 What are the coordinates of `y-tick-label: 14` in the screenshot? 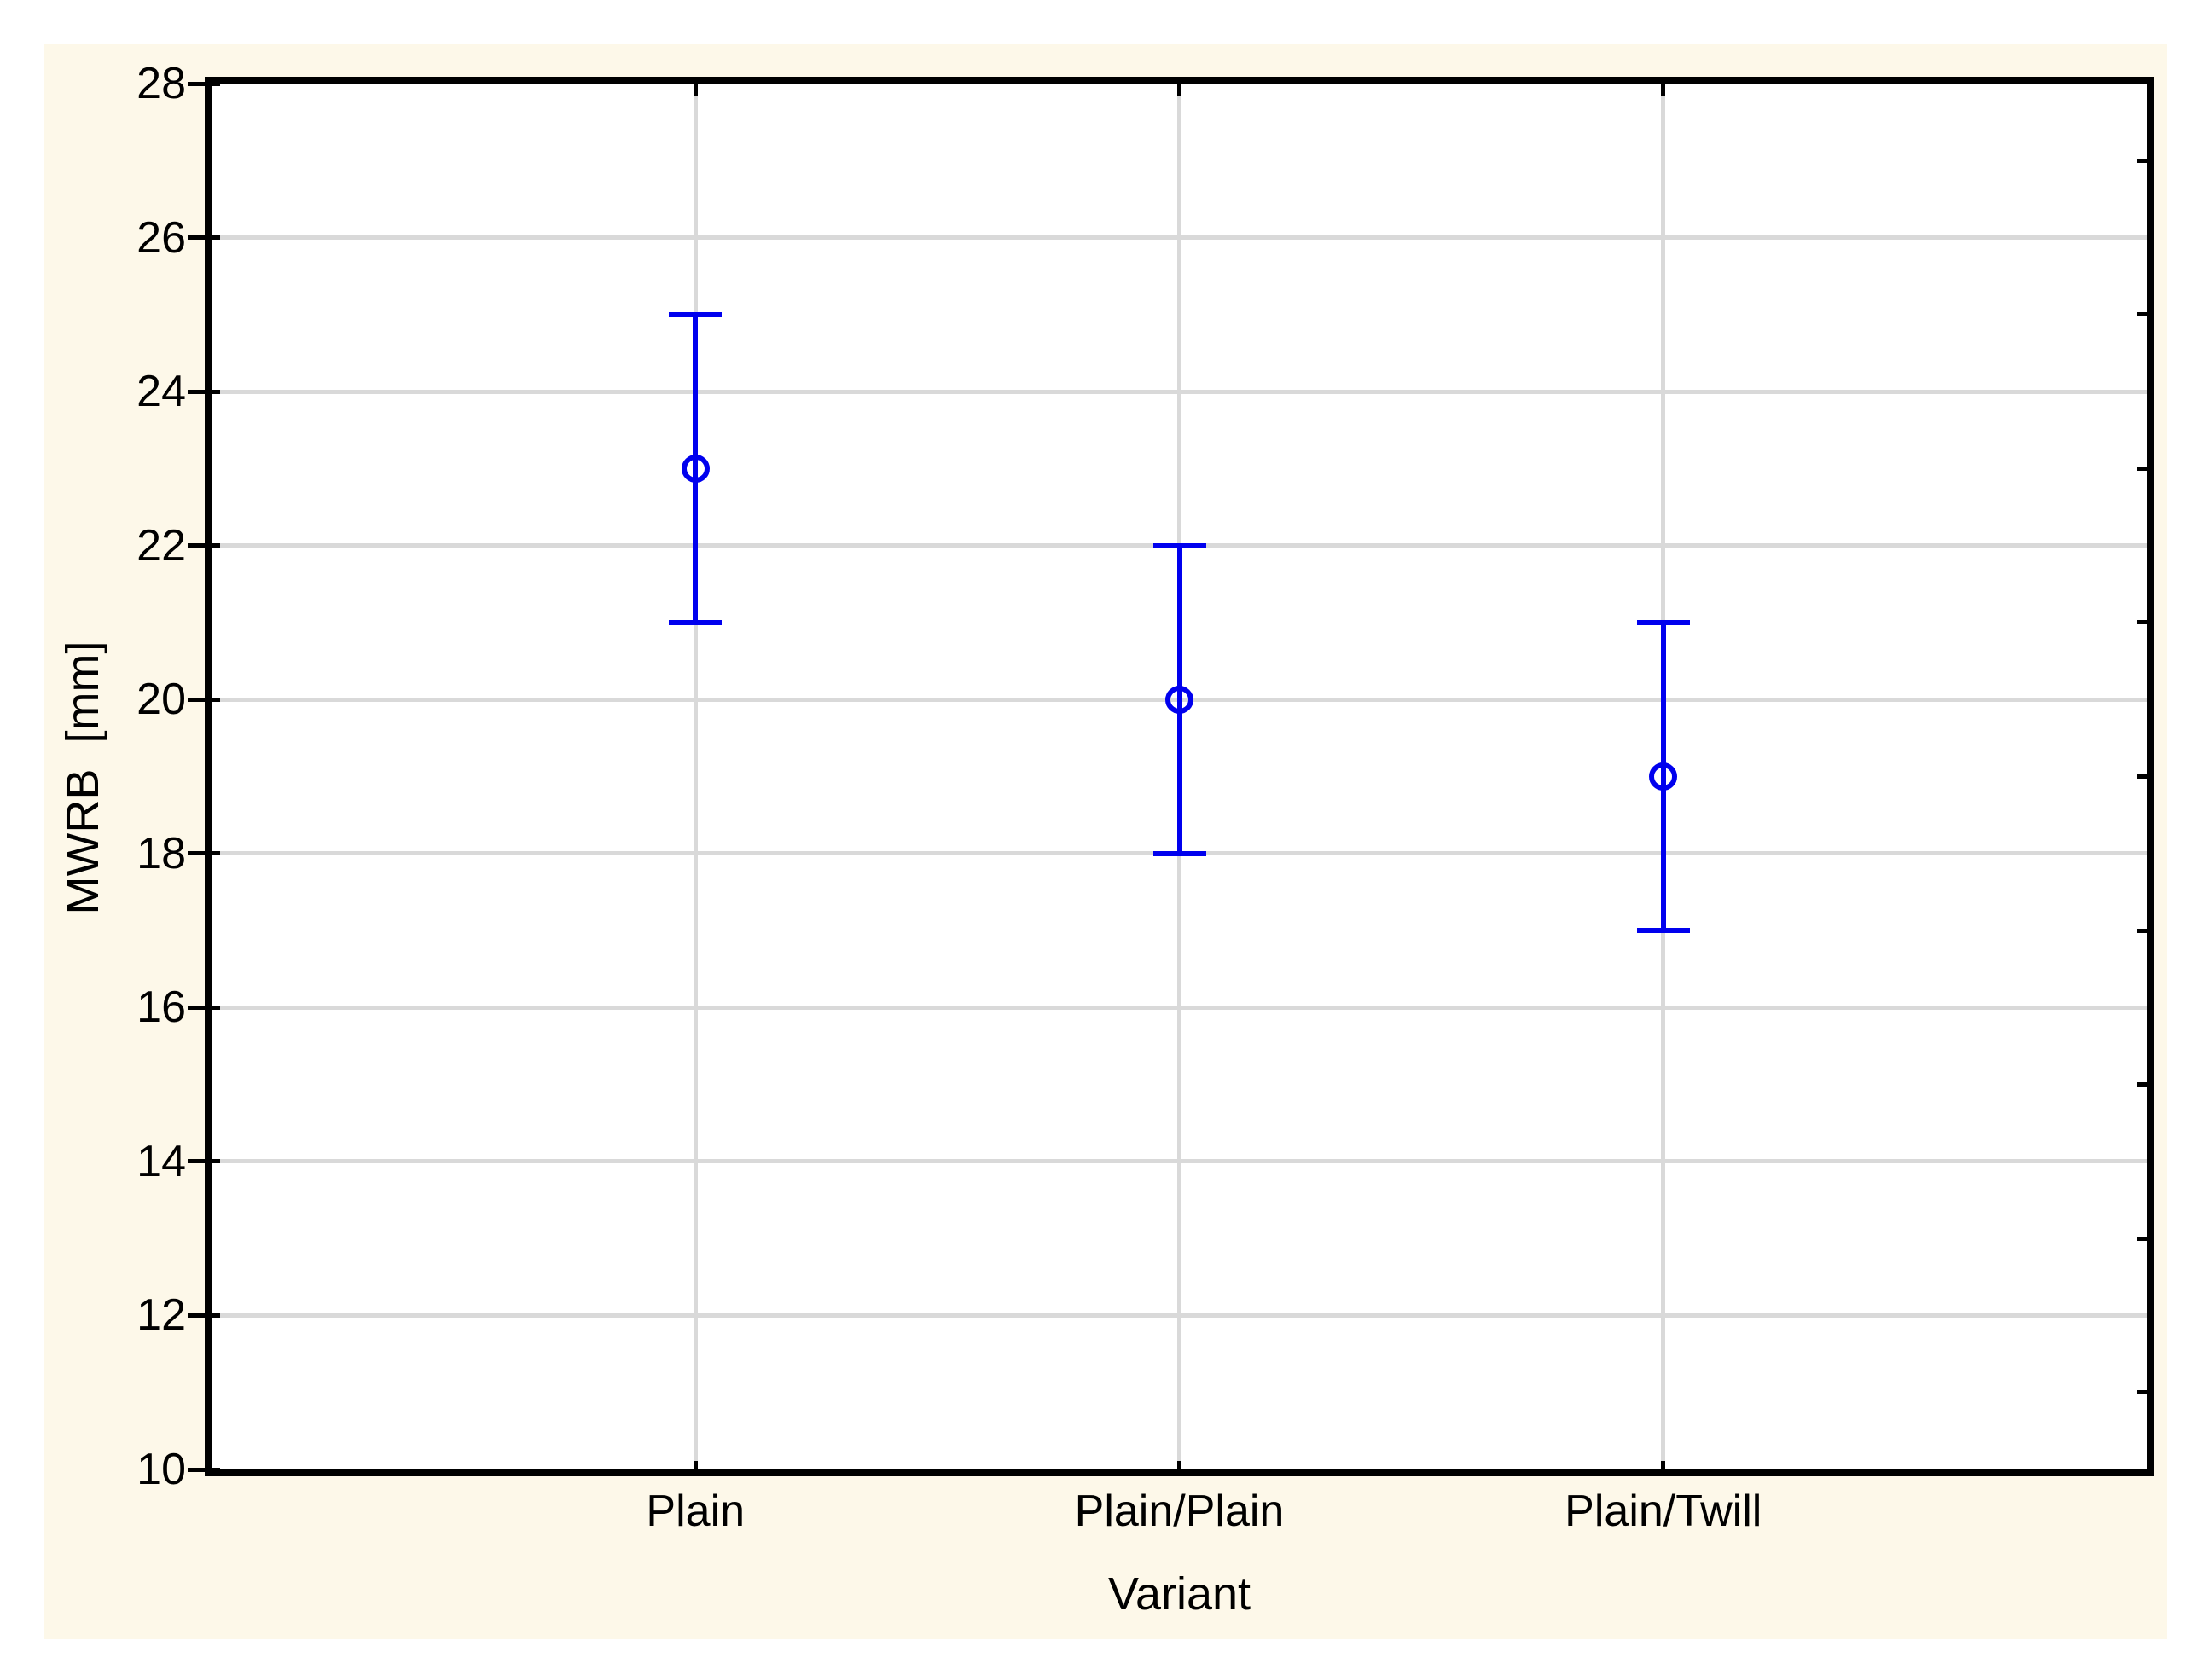 It's located at (161, 1161).